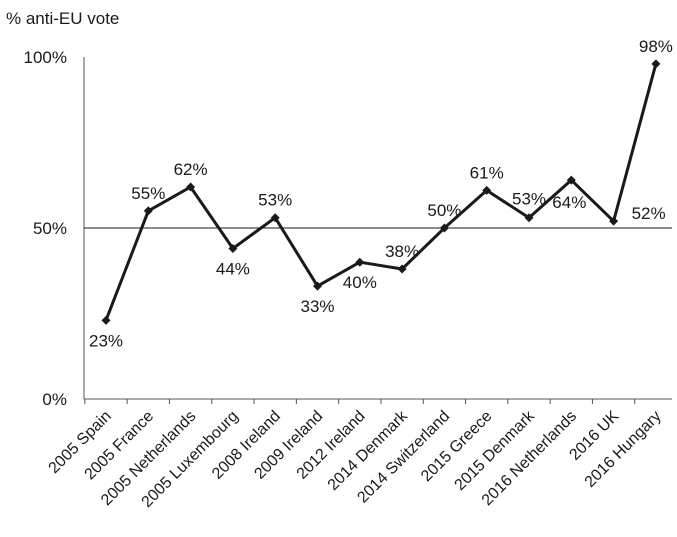  Describe the element at coordinates (317, 306) in the screenshot. I see `data-label: 33%` at that location.